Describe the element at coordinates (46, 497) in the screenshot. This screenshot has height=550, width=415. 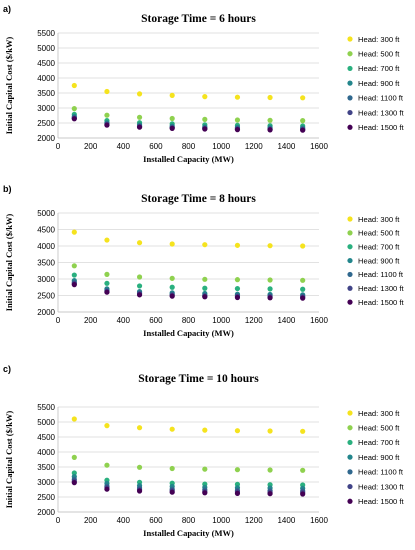
I see `y-tick-label: 2500` at that location.